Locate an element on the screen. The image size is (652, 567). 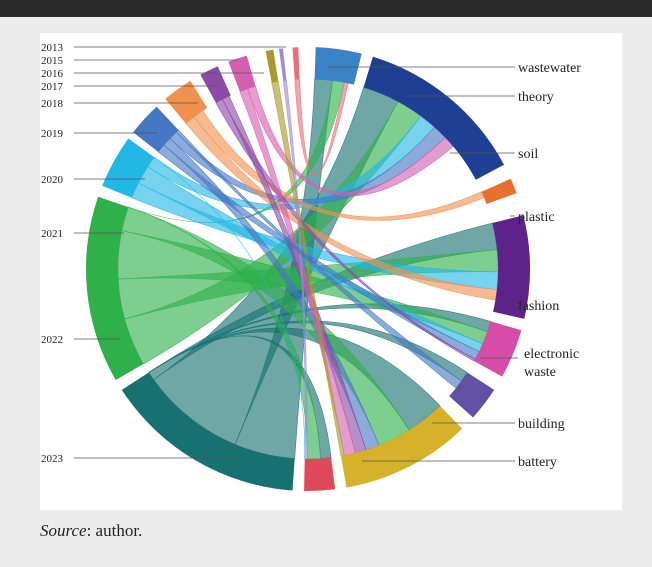
year-label-2021: 2021 is located at coordinates (52, 234).